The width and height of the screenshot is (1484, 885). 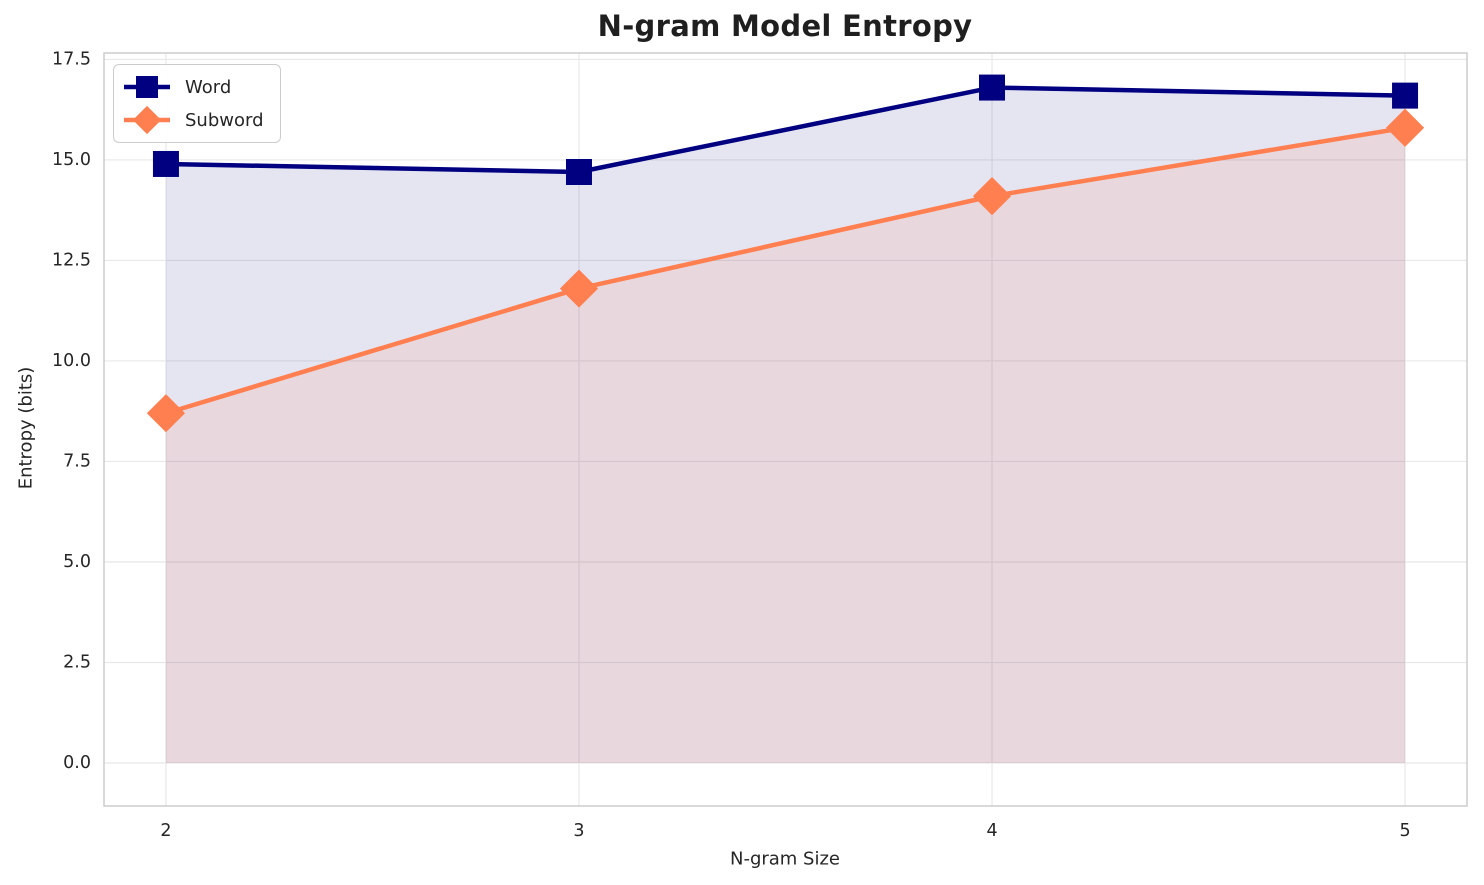 What do you see at coordinates (71, 260) in the screenshot?
I see `y-tick-label: 12.5` at bounding box center [71, 260].